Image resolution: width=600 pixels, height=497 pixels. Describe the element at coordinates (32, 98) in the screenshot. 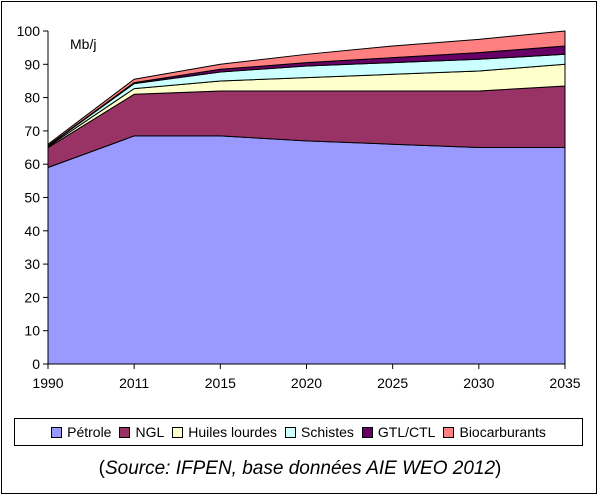

I see `y-tick-label: 80` at that location.